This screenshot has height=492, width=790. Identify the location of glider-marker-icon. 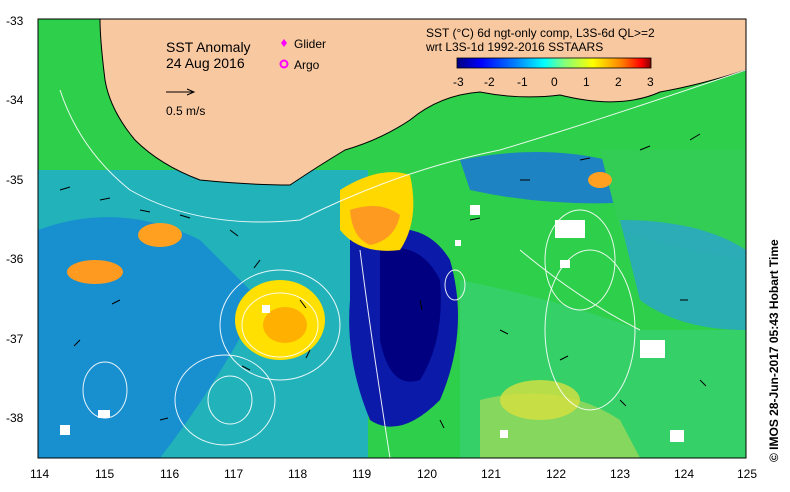
(284, 43).